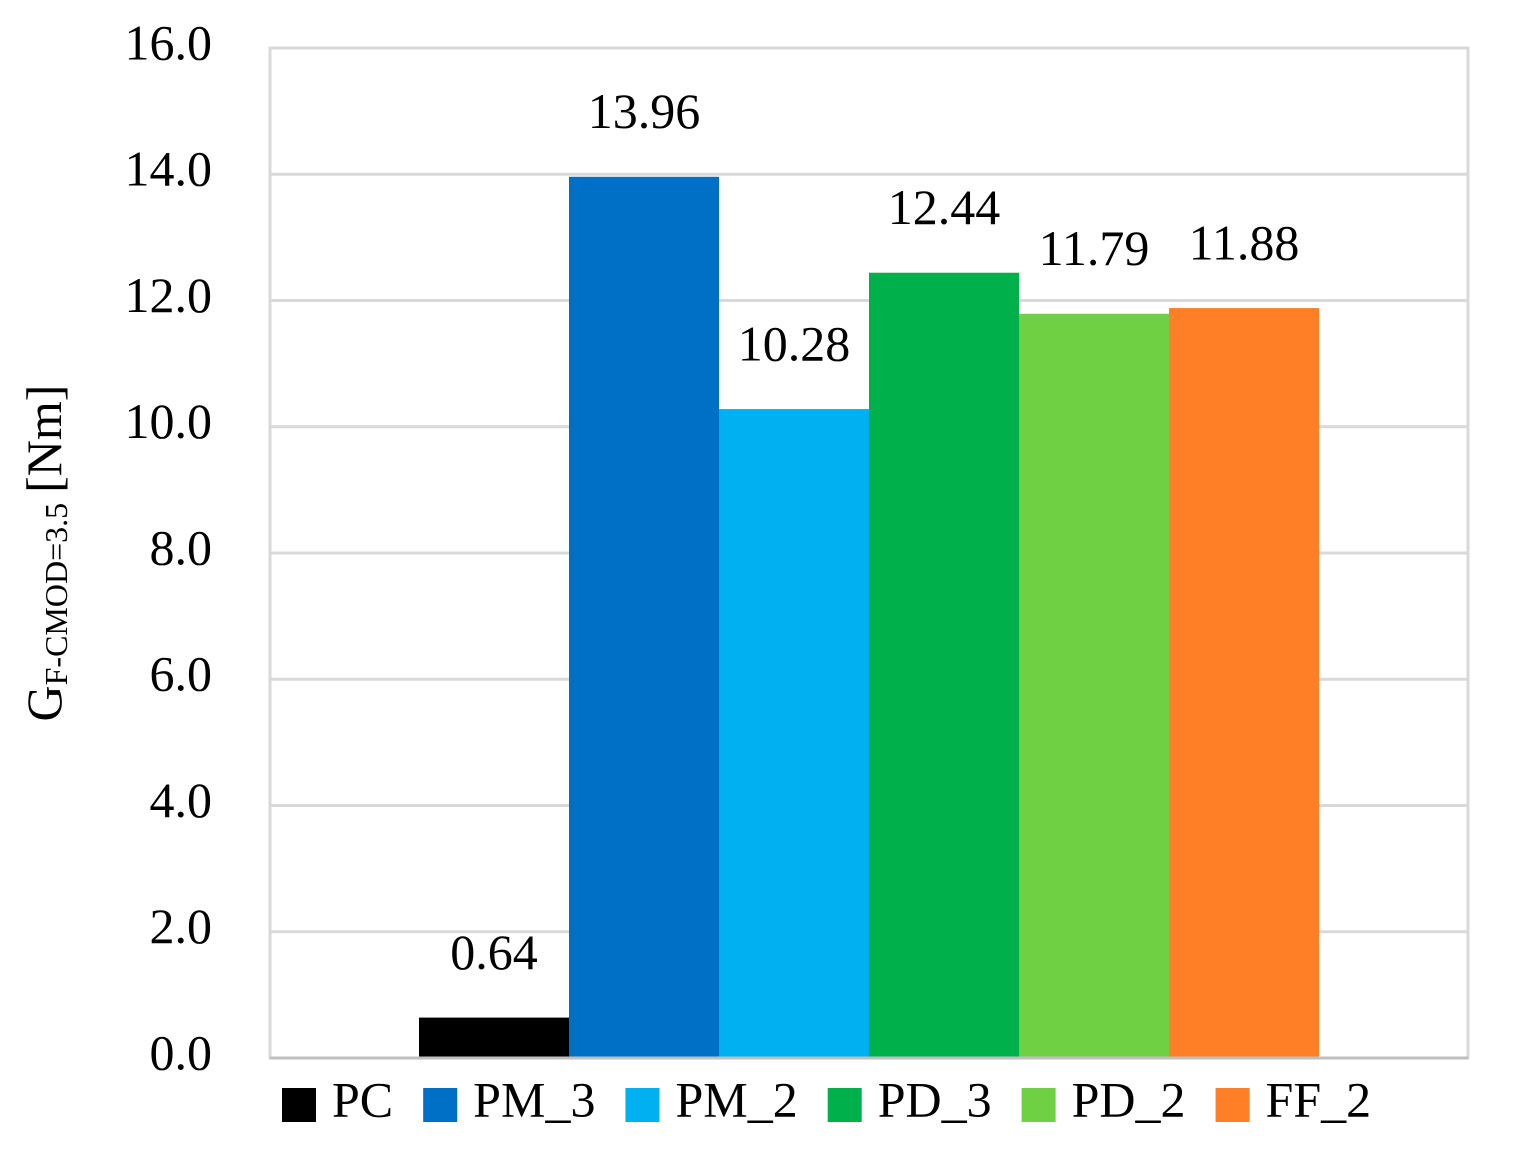 The width and height of the screenshot is (1523, 1151). What do you see at coordinates (56, 594) in the screenshot?
I see `y-label-sub: F-CMOD=3.5` at bounding box center [56, 594].